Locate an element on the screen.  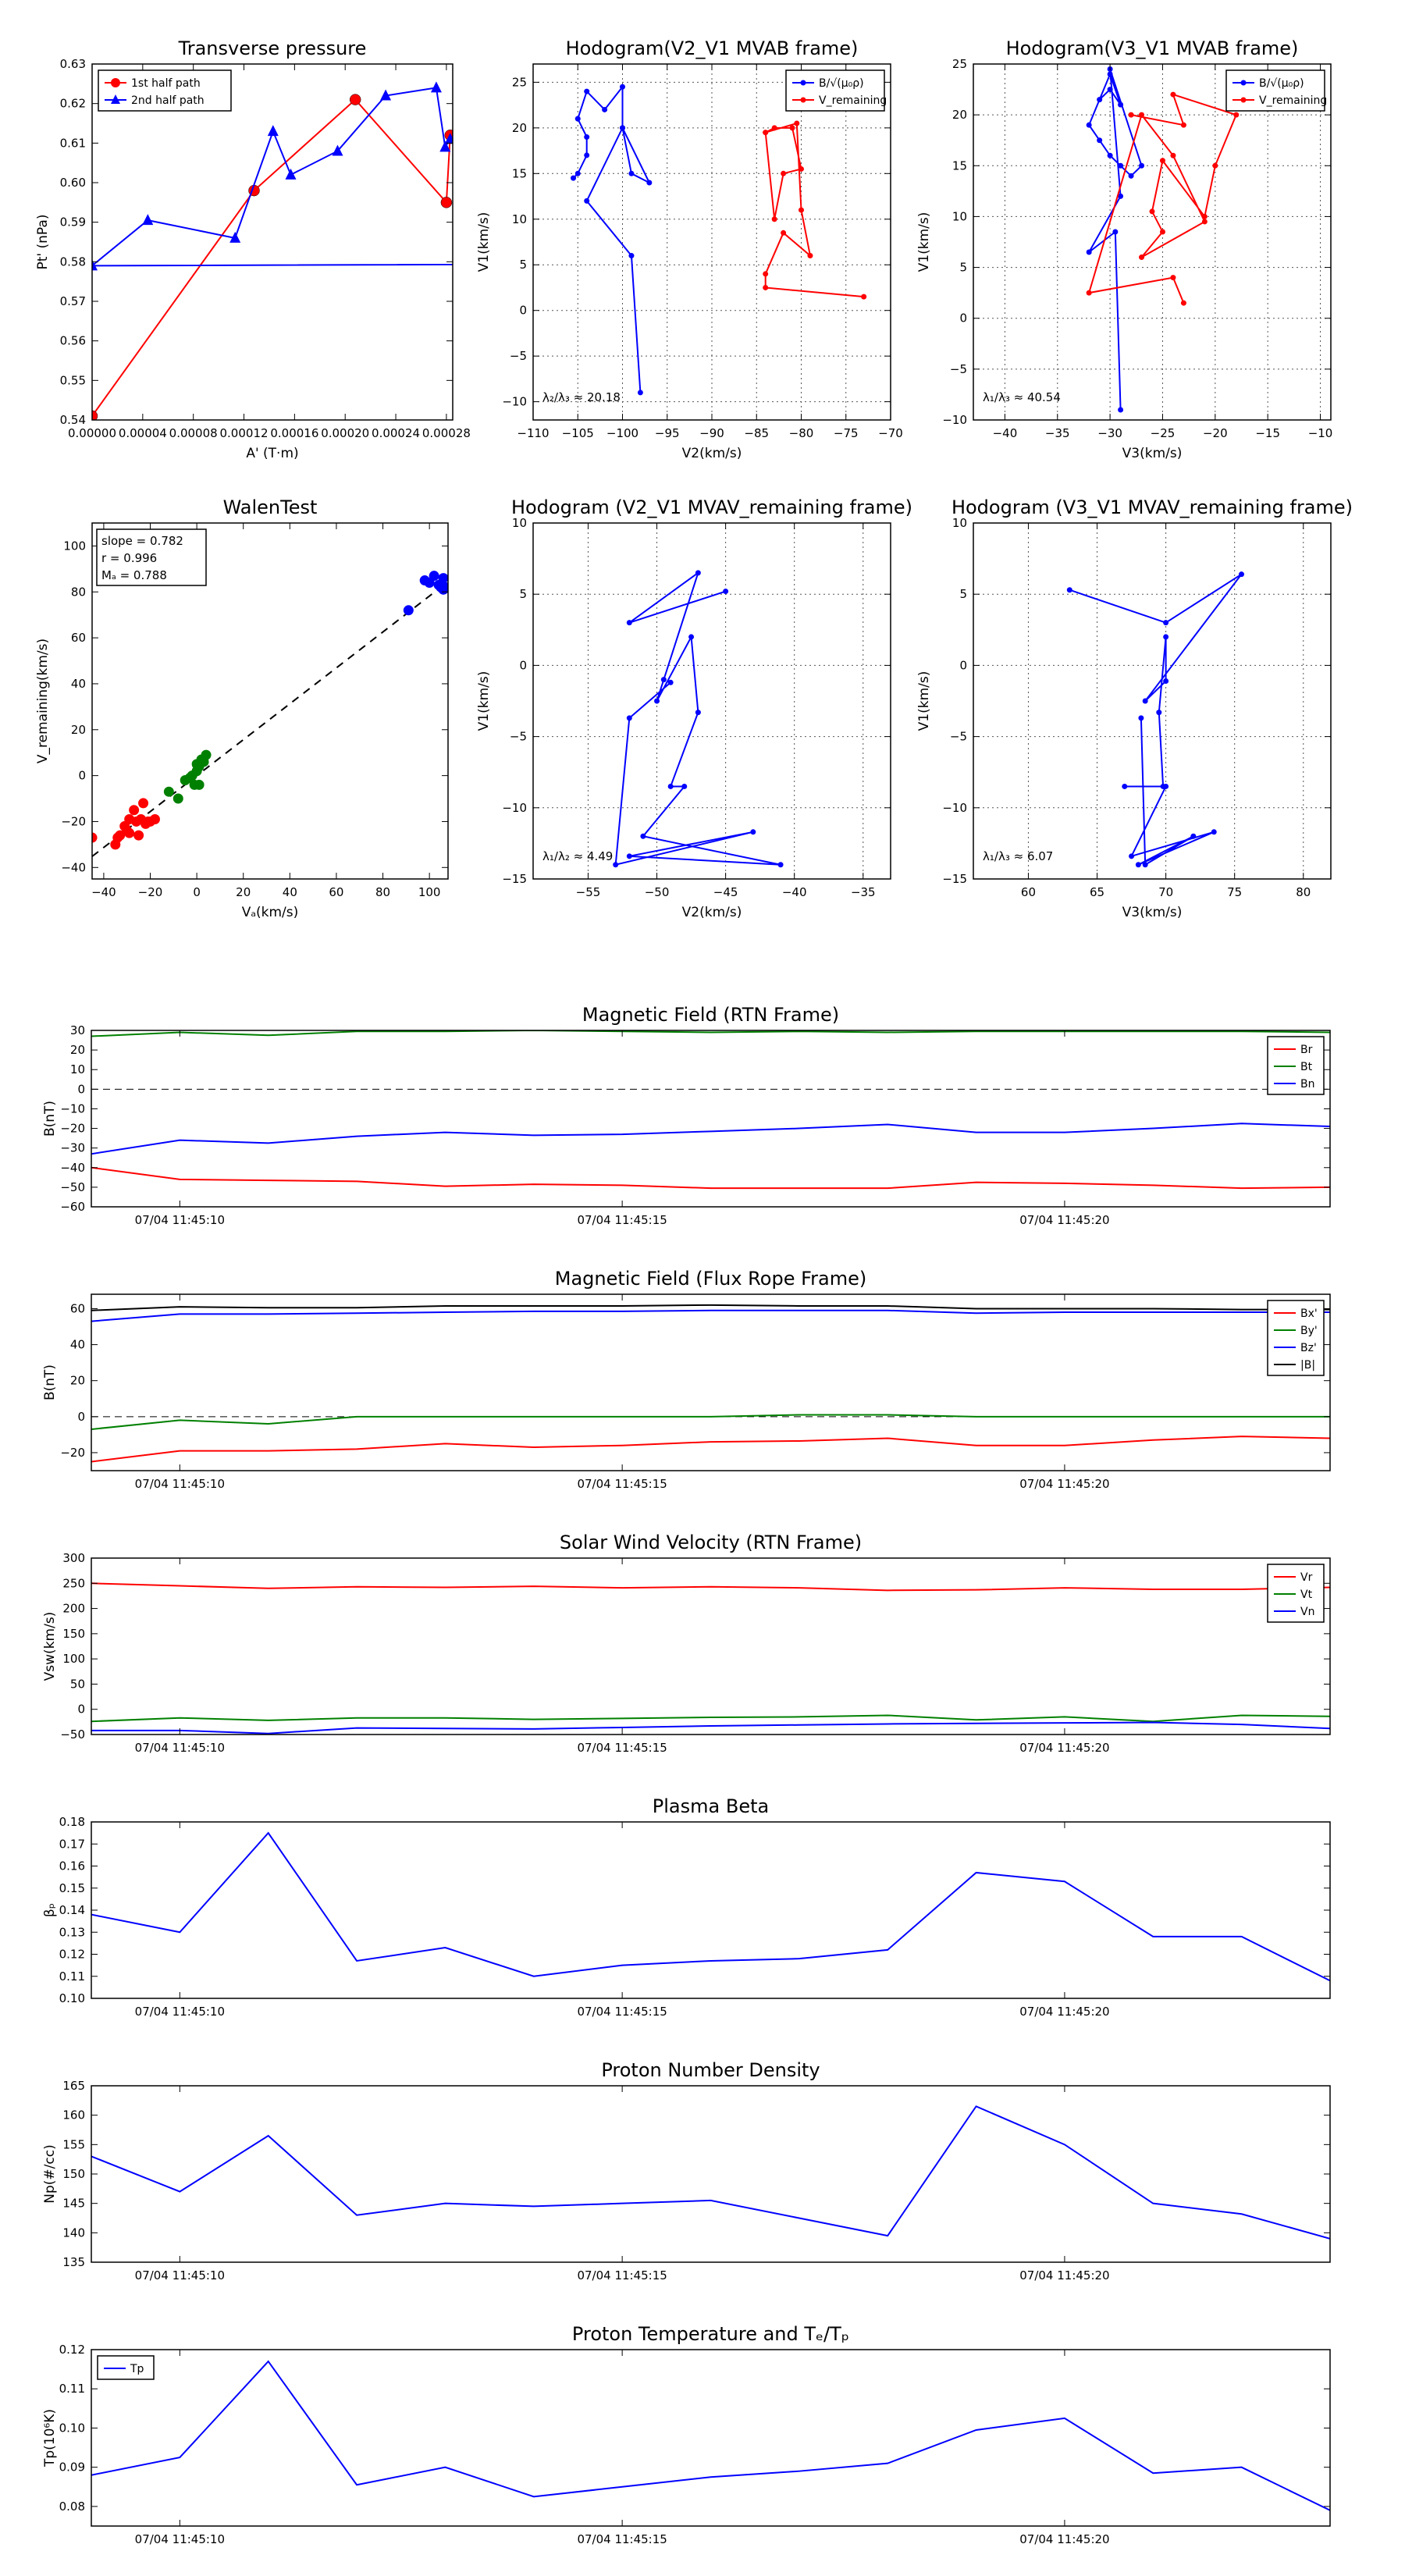
y-axis-label: B(nT) is located at coordinates (50, 1382).